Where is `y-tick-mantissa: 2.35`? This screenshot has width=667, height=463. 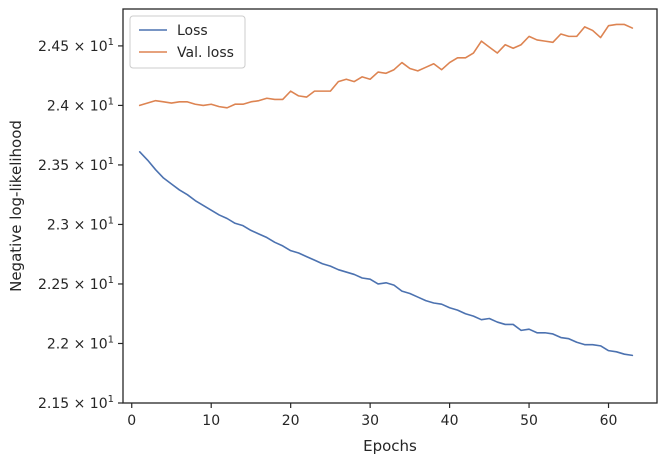
y-tick-mantissa: 2.35 is located at coordinates (53, 166).